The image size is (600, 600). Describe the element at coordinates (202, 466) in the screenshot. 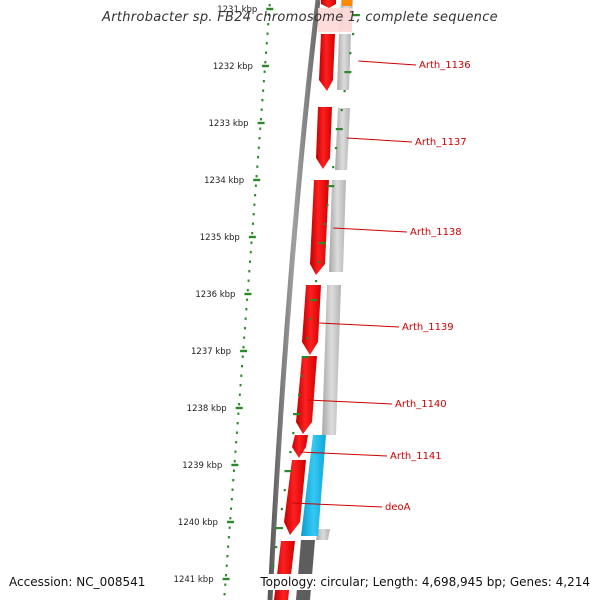

I see `kbp-tick-label: 1239 kbp` at that location.